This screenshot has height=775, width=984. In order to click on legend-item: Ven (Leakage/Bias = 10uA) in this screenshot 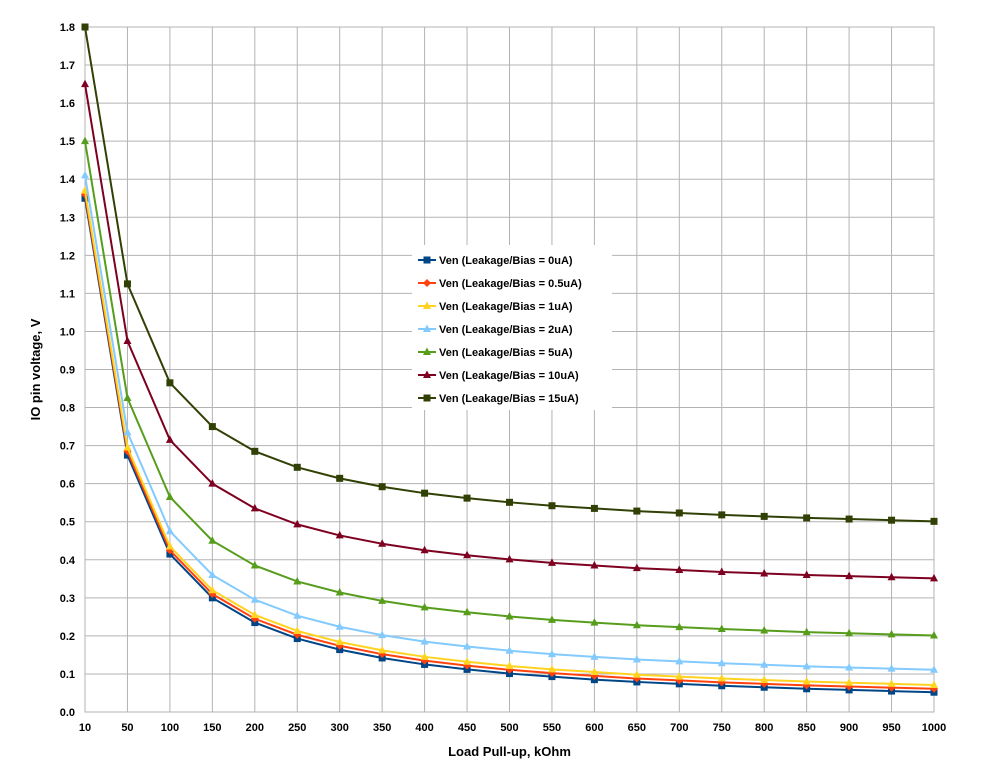, I will do `click(498, 376)`.